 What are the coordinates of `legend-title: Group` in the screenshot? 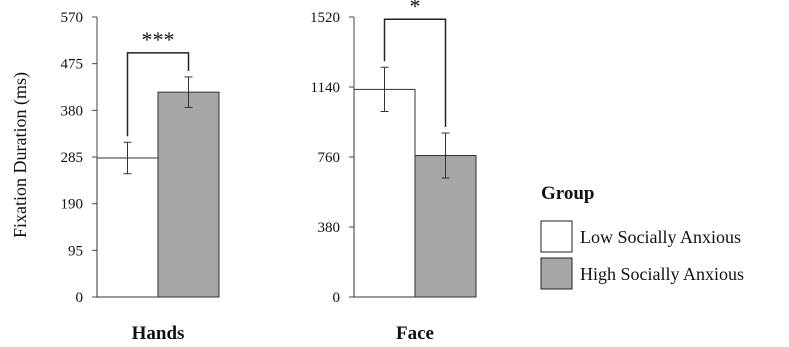 It's located at (568, 193).